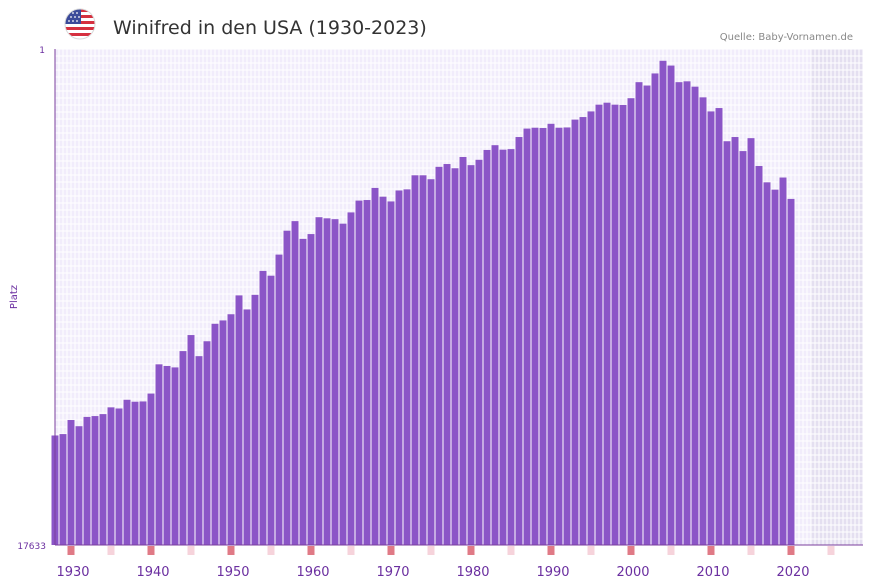 The image size is (873, 587). Describe the element at coordinates (392, 572) in the screenshot. I see `x-tick-label: 1970` at that location.